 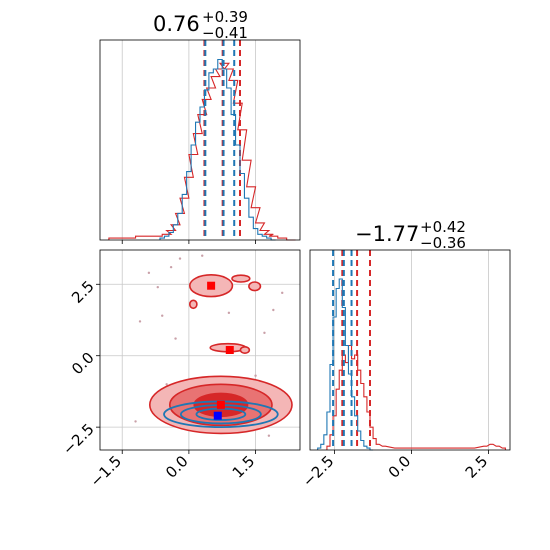 I want to click on hist1-title-plus: +0.39, so click(x=225, y=17).